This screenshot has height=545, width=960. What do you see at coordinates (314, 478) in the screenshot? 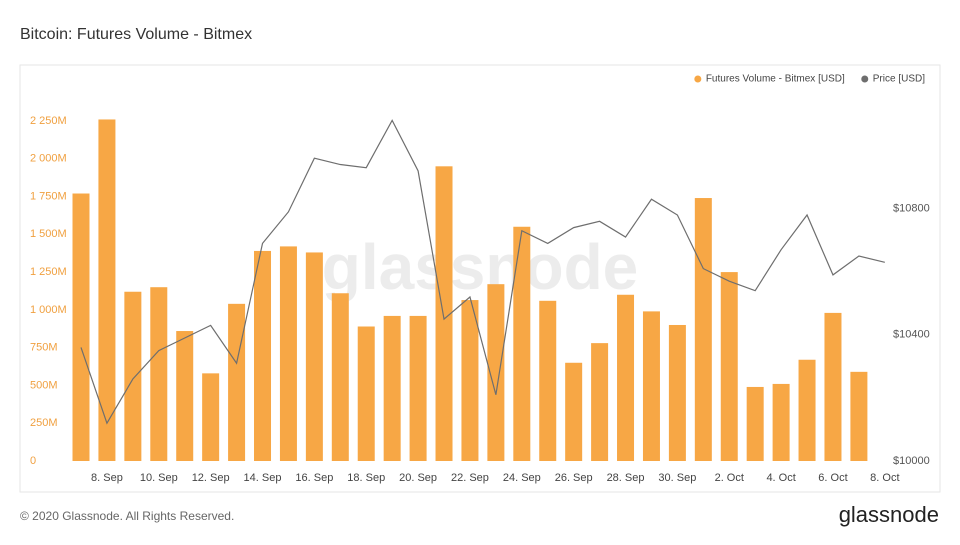
I see `x-tick-label: 16. Sep` at bounding box center [314, 478].